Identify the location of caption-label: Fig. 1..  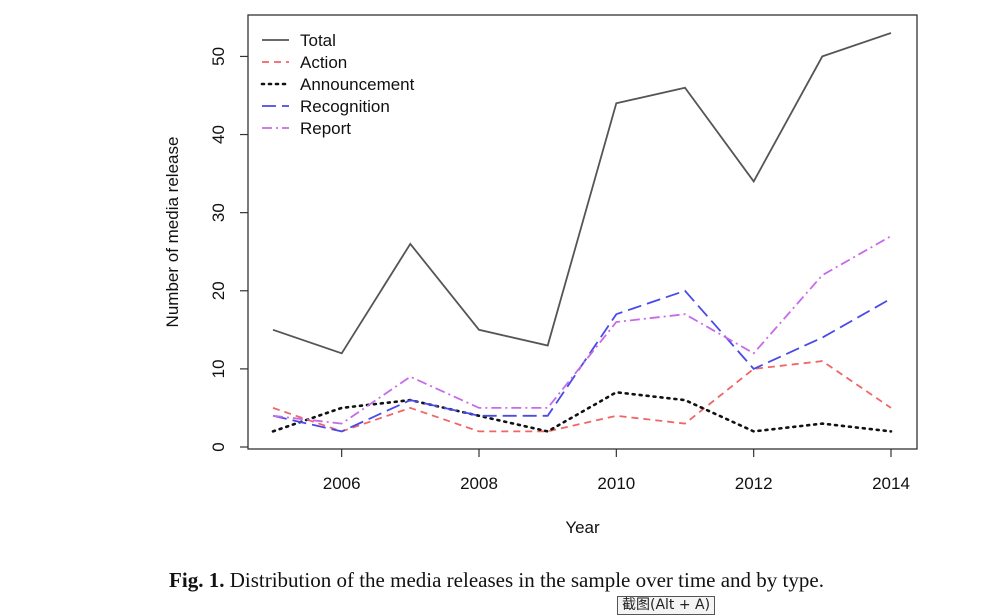
(197, 580).